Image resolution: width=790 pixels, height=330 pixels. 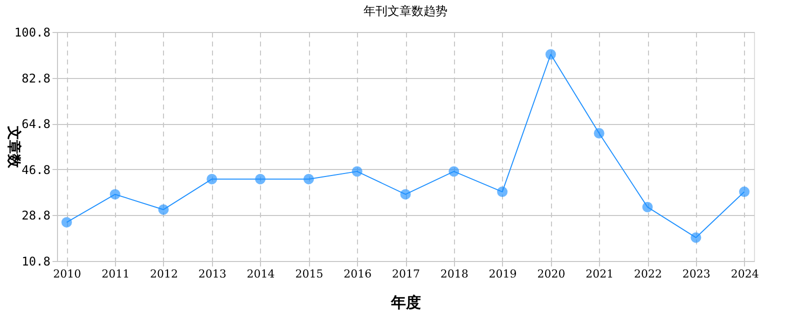 What do you see at coordinates (32, 33) in the screenshot?
I see `y-tick-label: 100.8` at bounding box center [32, 33].